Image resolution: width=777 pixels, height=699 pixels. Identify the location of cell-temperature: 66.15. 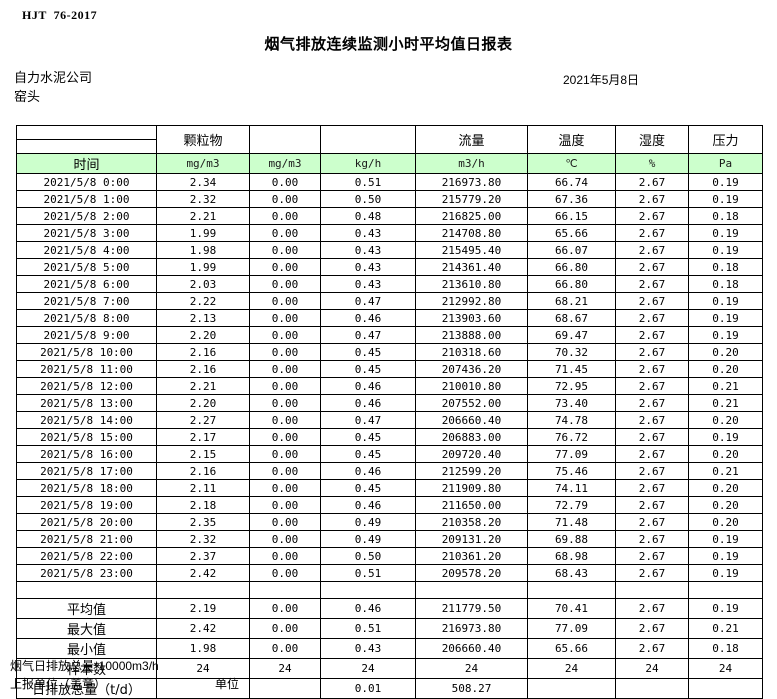
(571, 216).